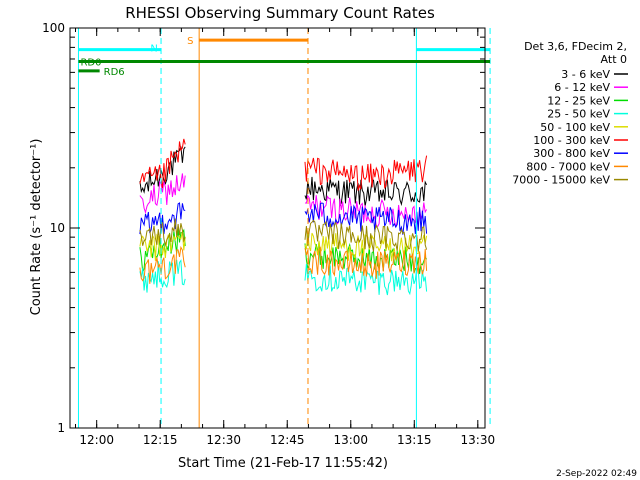 This screenshot has width=640, height=480. Describe the element at coordinates (96, 440) in the screenshot. I see `x-tick-label-1200: 12:00` at that location.